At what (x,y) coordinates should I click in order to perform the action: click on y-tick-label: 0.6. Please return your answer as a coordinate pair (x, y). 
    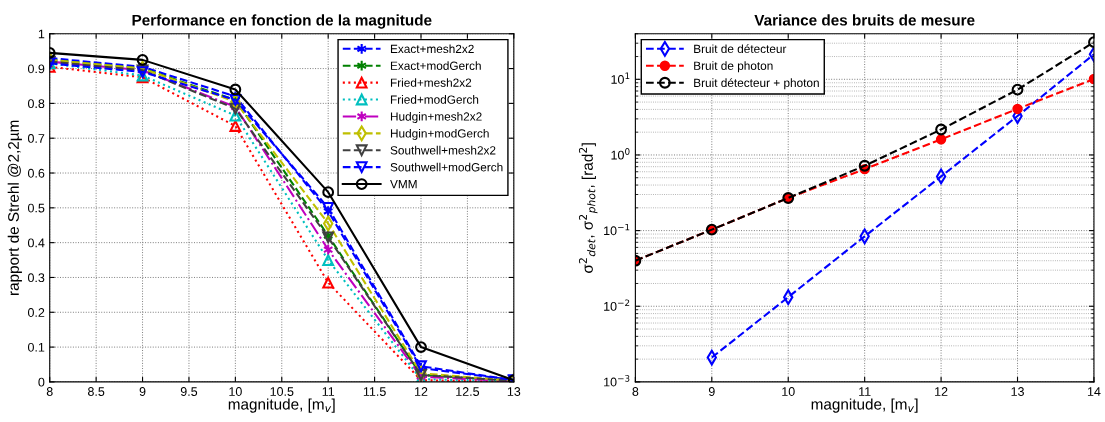
    Looking at the image, I should click on (36, 173).